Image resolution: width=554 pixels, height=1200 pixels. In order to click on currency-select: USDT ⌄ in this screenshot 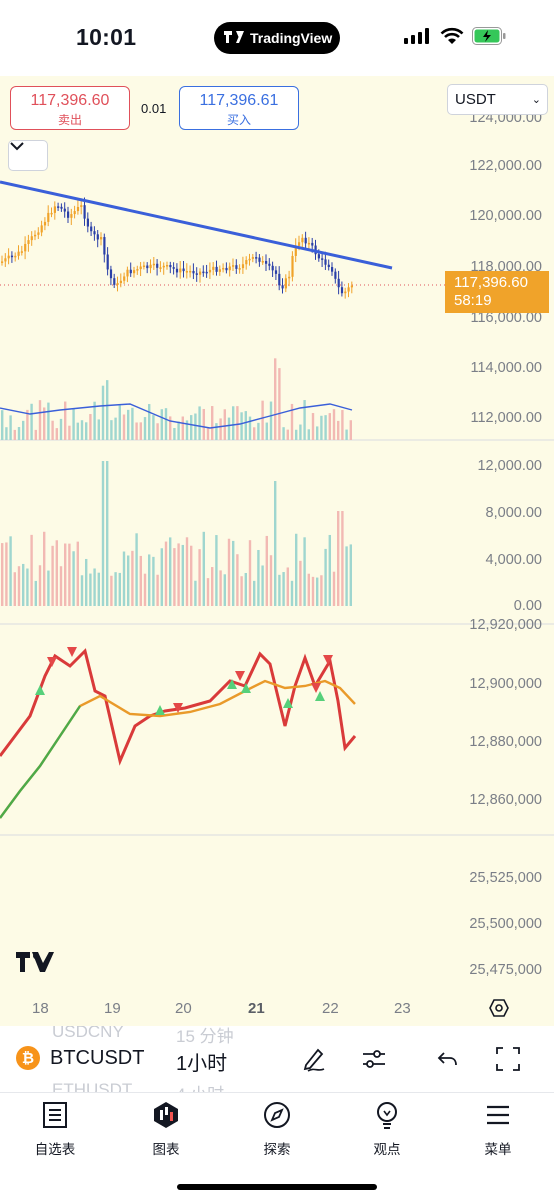, I will do `click(497, 99)`.